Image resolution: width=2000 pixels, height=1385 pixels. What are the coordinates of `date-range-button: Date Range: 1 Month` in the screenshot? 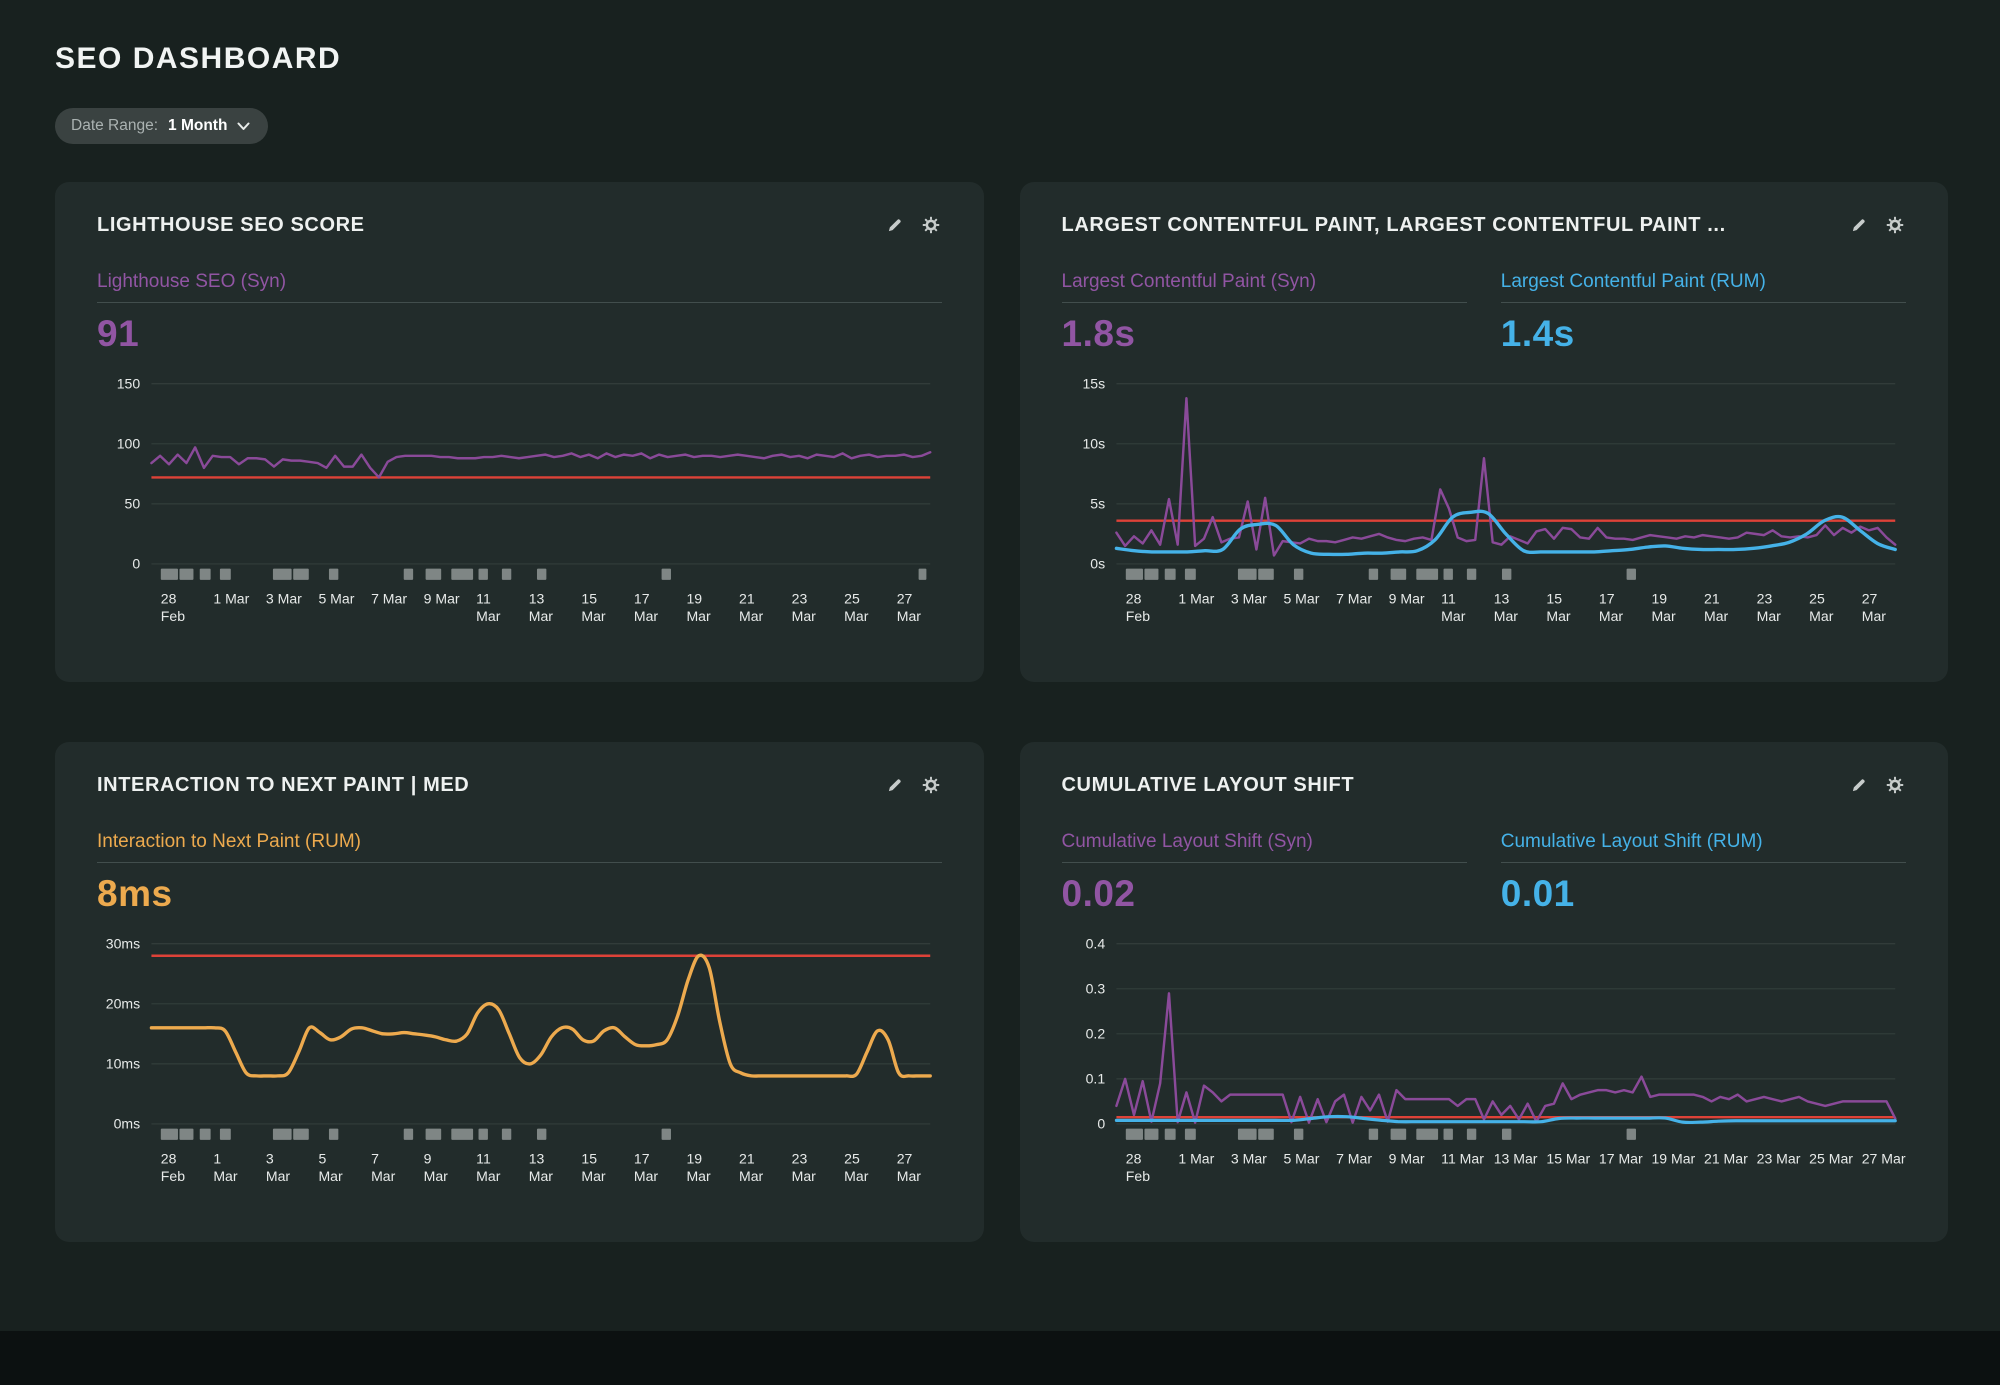 It's located at (162, 126).